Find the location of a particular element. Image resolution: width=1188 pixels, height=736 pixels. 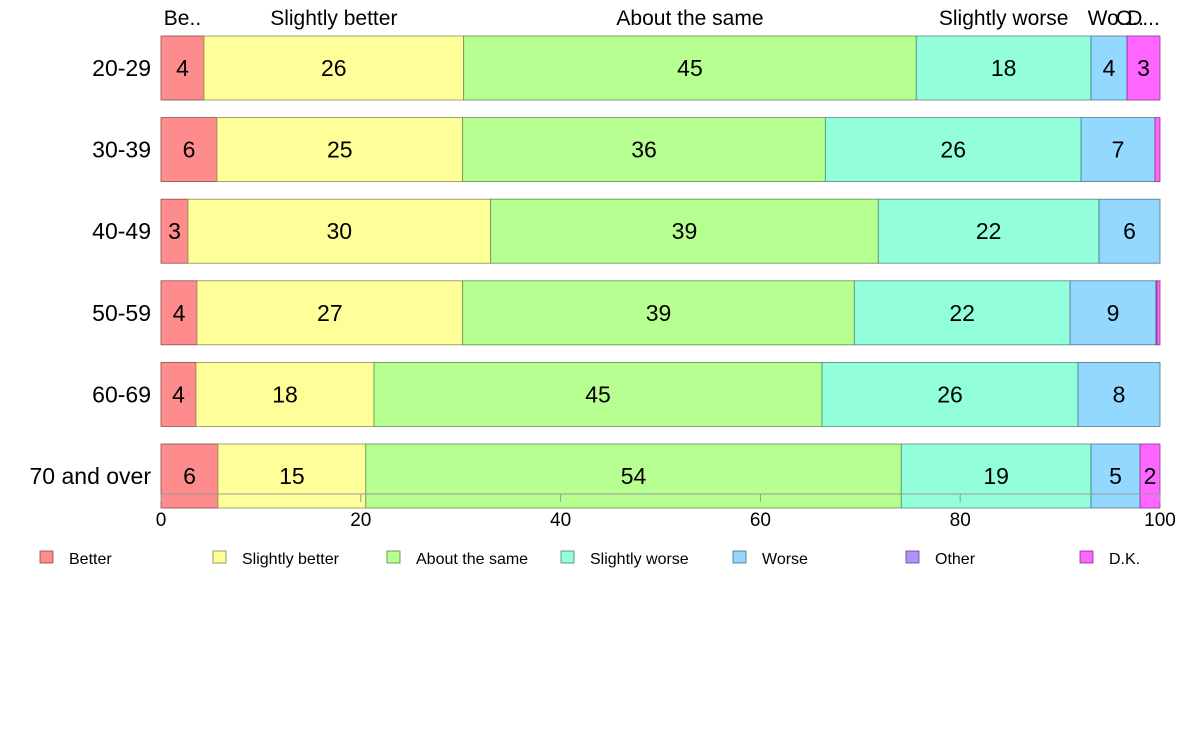

segment-header-label: Be.. is located at coordinates (182, 18).